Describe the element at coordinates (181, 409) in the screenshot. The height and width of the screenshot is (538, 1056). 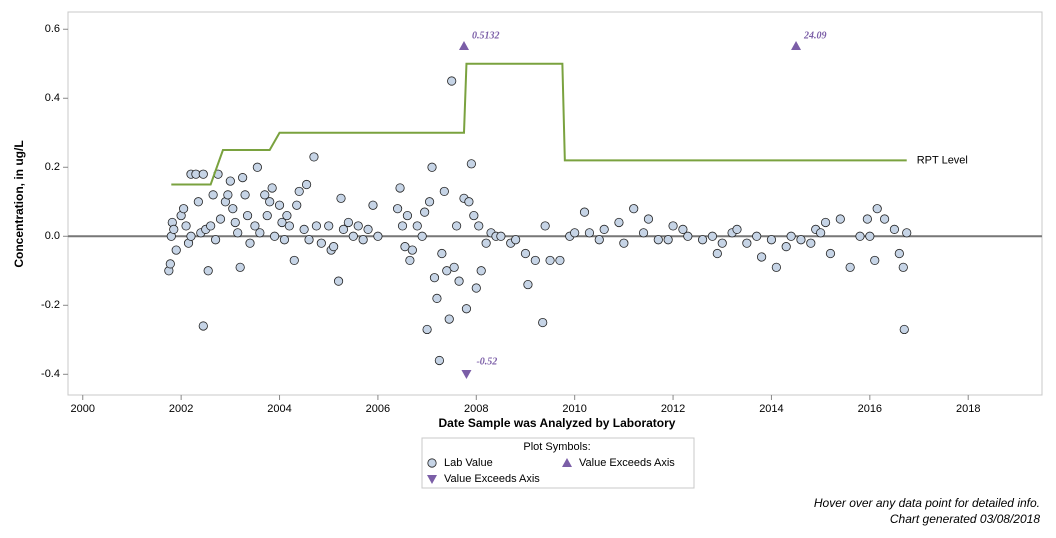
I see `x-tick-label: 2002` at that location.